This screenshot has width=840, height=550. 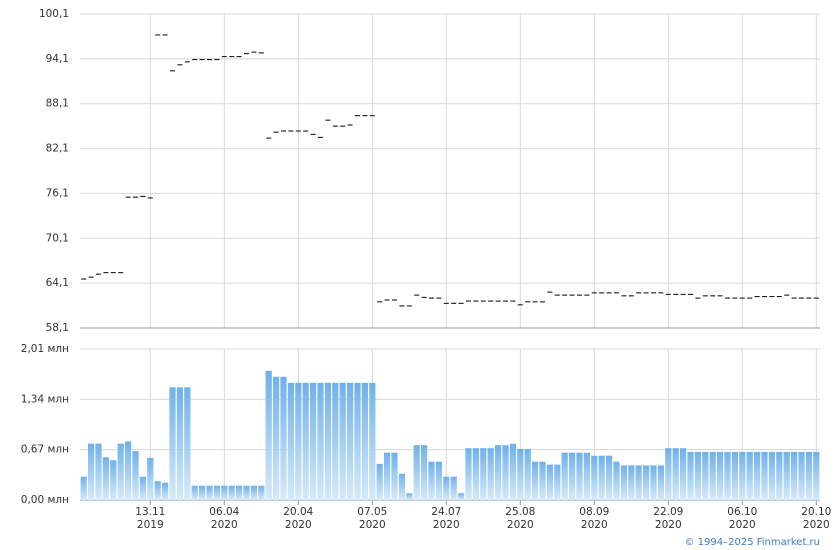 What do you see at coordinates (57, 59) in the screenshot?
I see `y-tick-label: 94,1` at bounding box center [57, 59].